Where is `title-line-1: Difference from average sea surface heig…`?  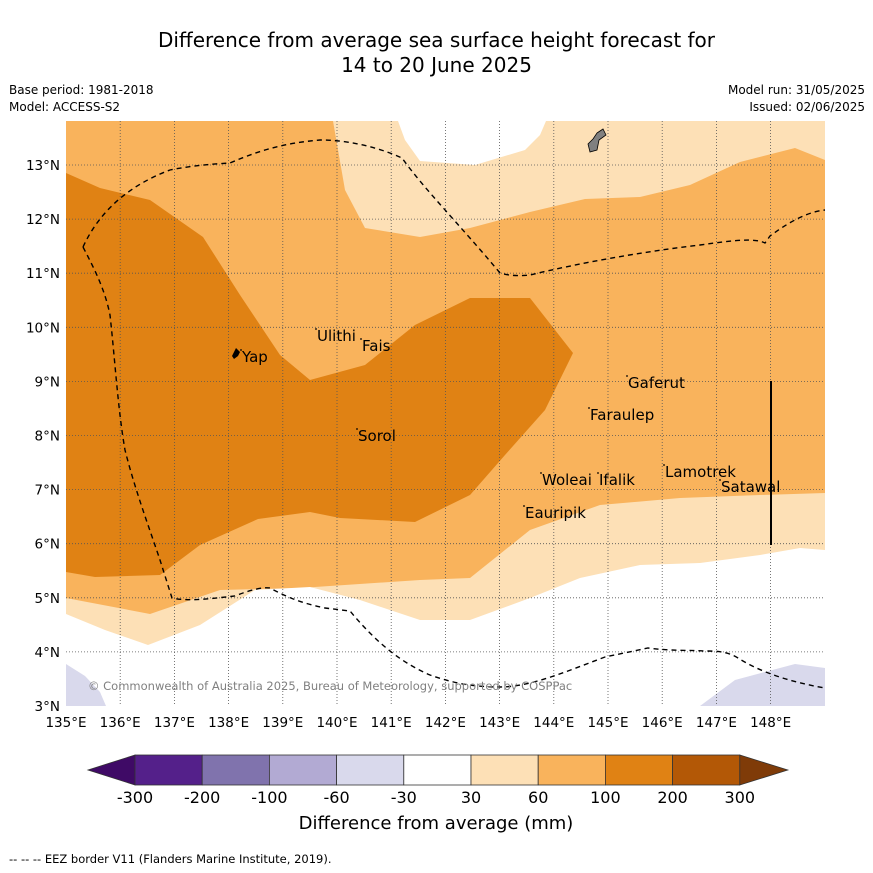
title-line-1: Difference from average sea surface heig… is located at coordinates (436, 40).